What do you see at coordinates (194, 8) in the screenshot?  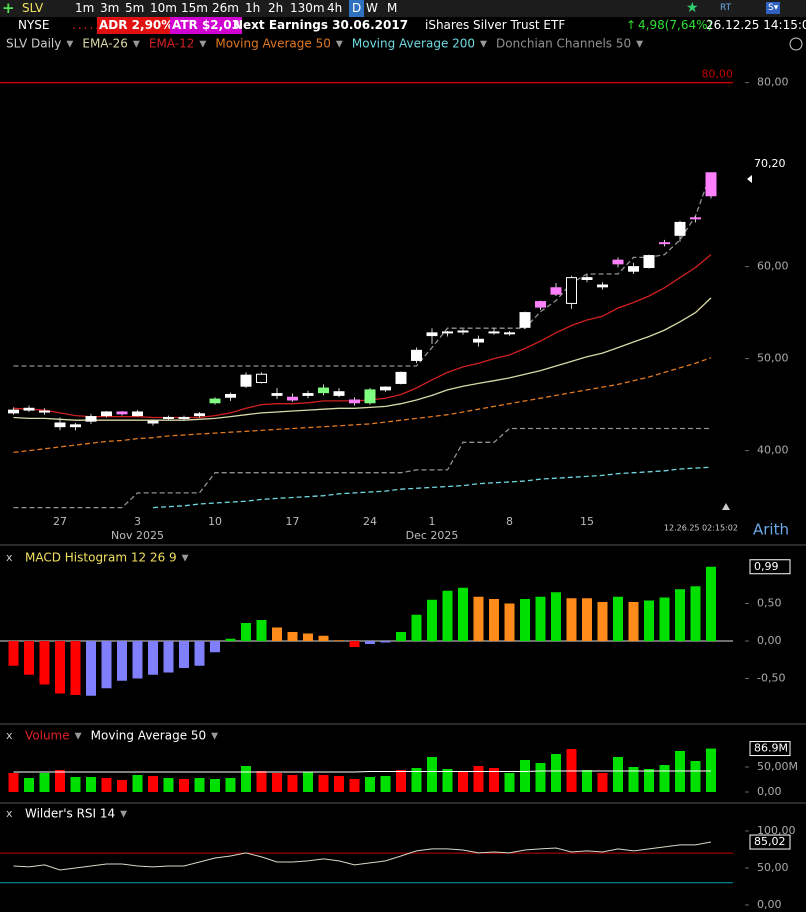 I see `timeframe: 15m` at bounding box center [194, 8].